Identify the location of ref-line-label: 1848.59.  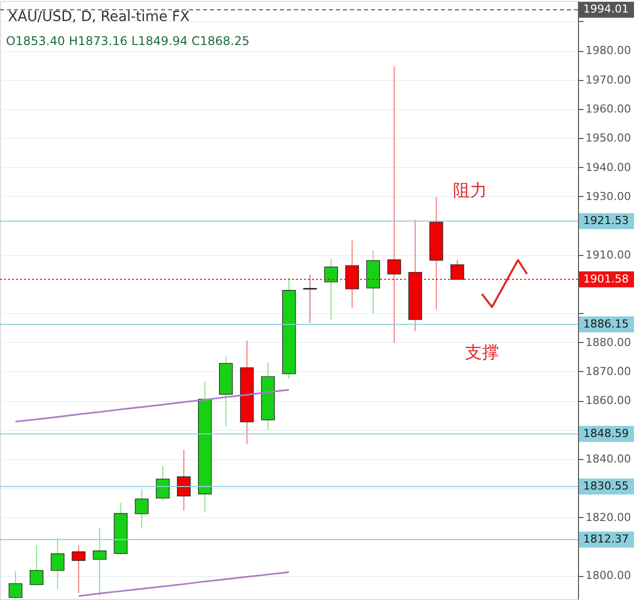
(606, 433).